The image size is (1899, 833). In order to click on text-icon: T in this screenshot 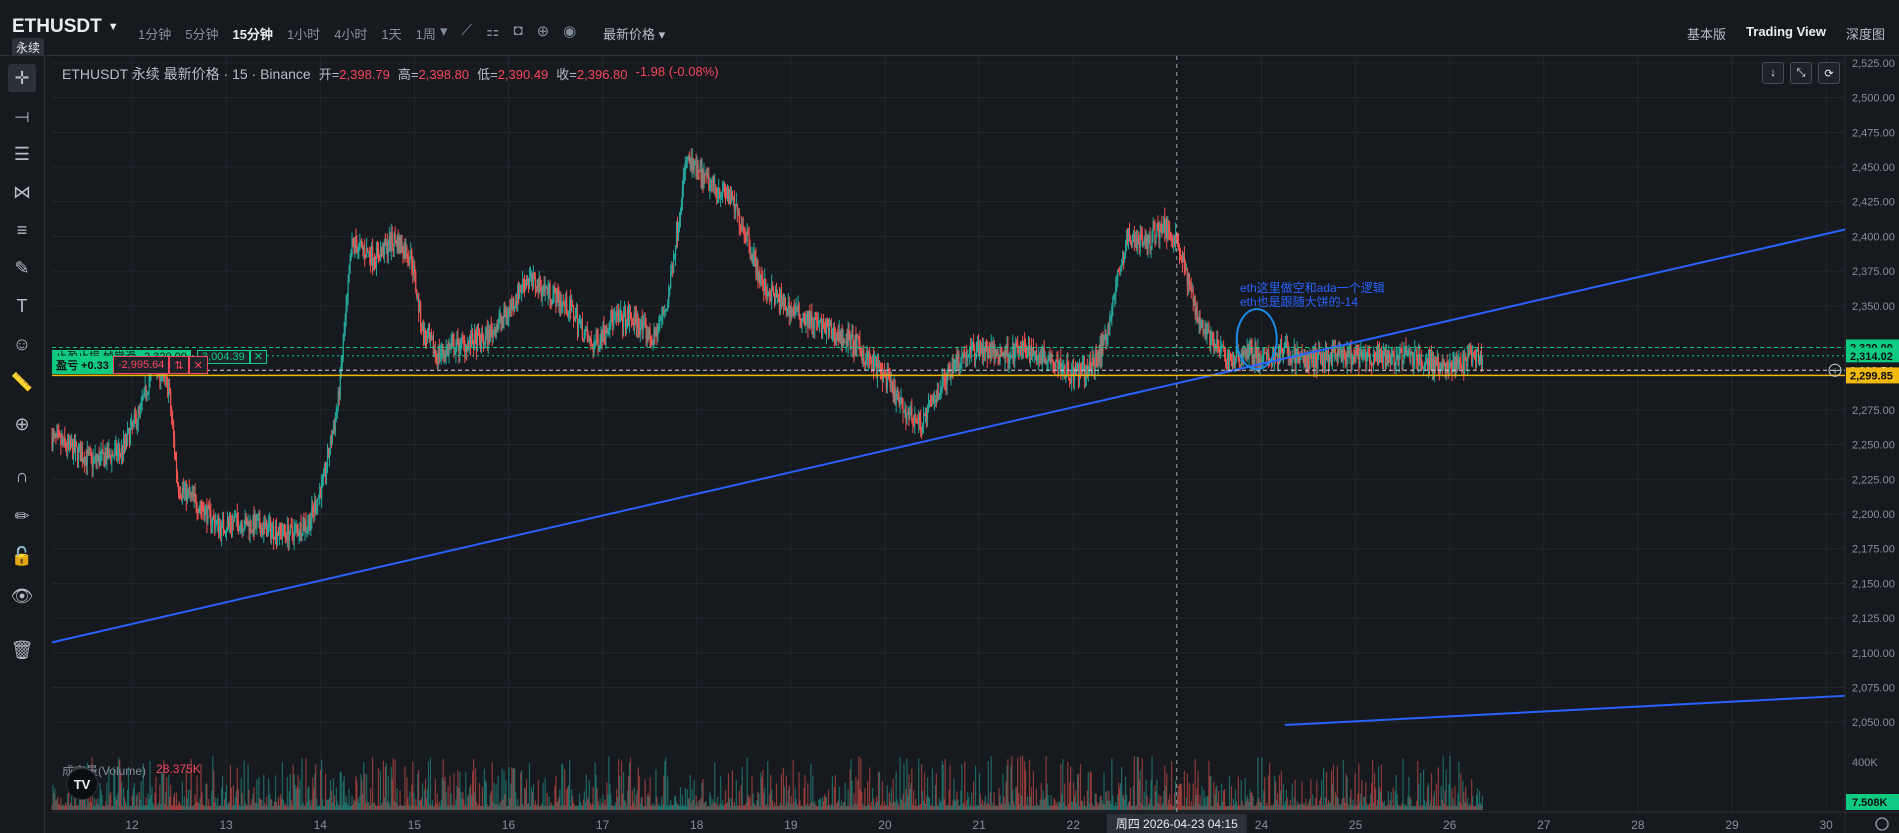, I will do `click(22, 305)`.